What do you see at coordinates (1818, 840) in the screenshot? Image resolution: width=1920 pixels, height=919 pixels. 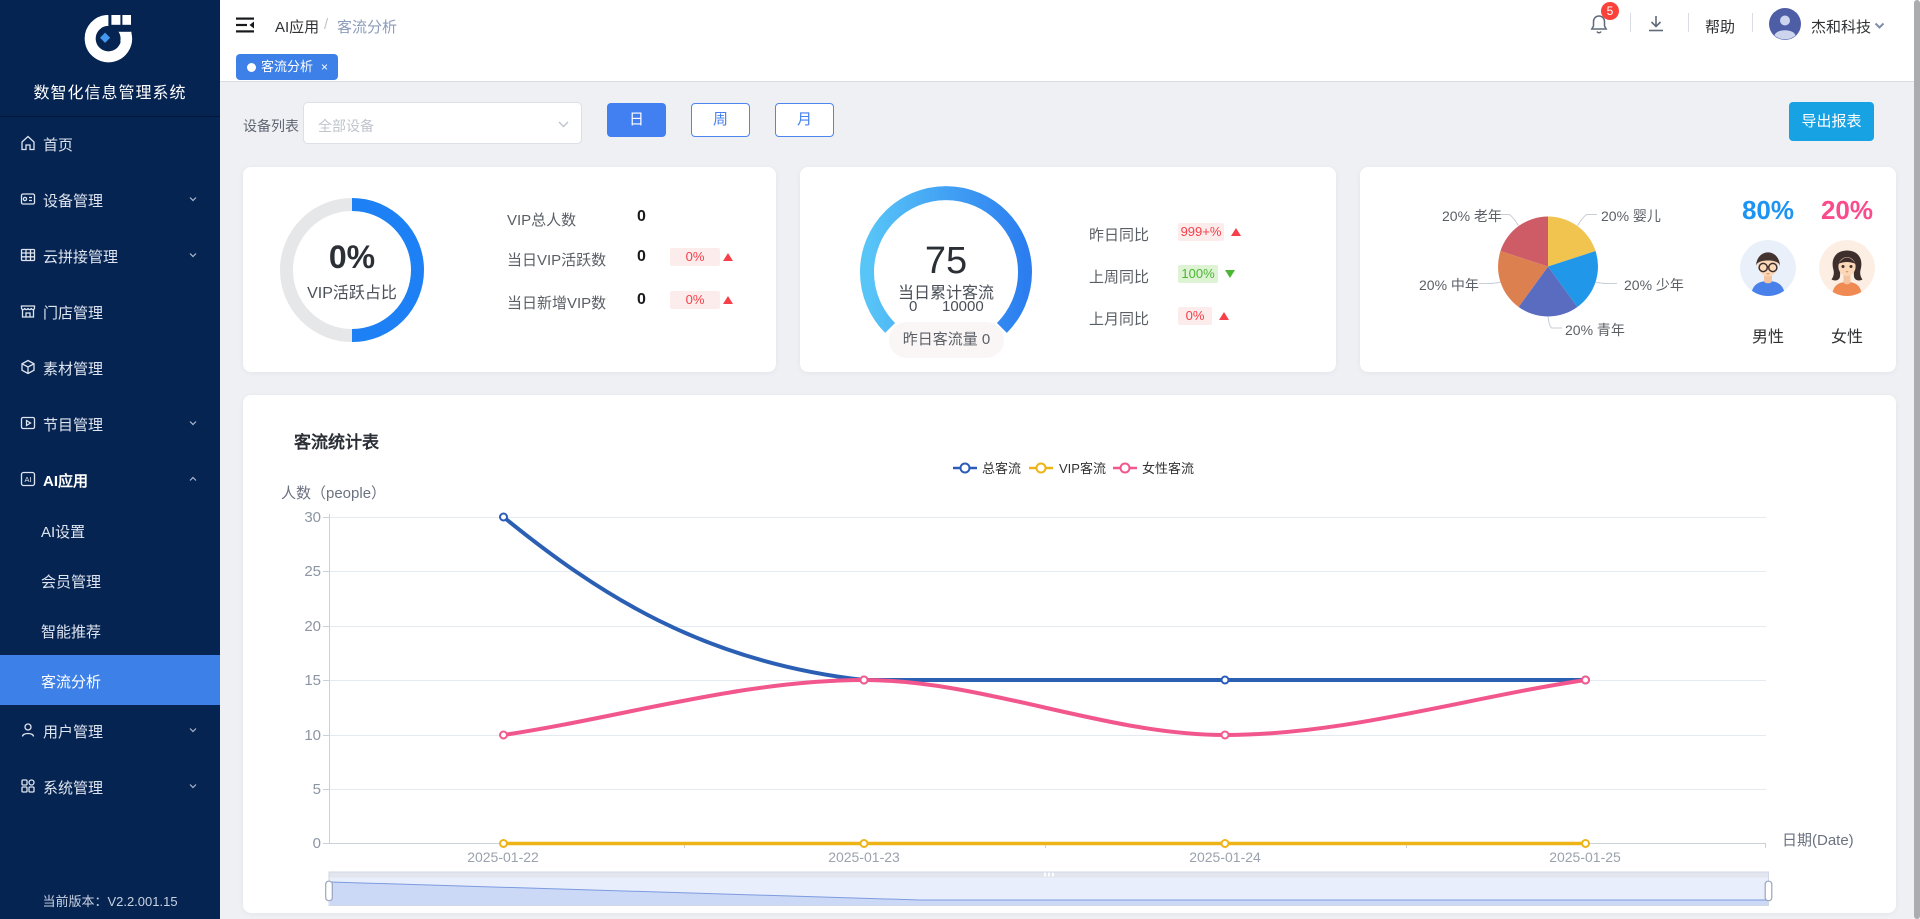 I see `svg-text: 日期(Date)` at bounding box center [1818, 840].